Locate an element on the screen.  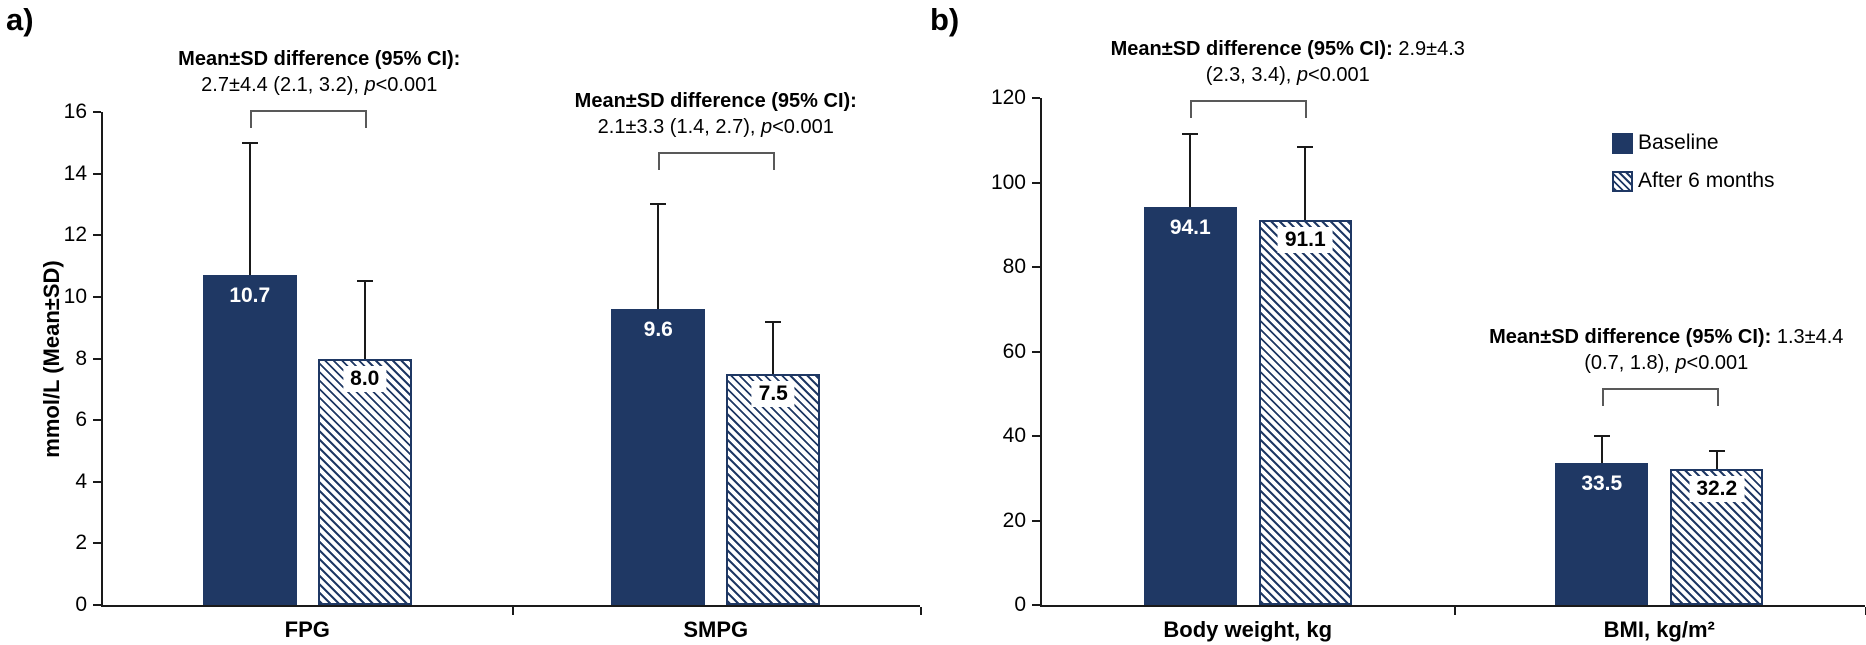
error-bar-cap-fpg-after-6-months is located at coordinates (364, 281).